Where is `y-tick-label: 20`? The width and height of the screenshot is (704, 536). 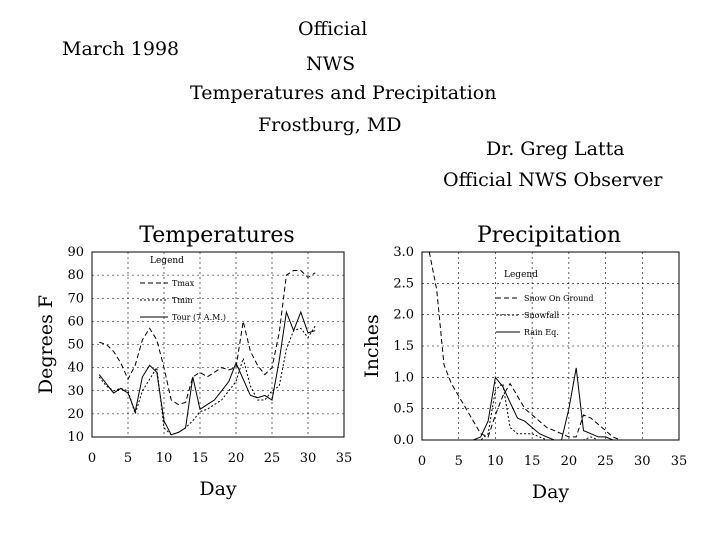 y-tick-label: 20 is located at coordinates (75, 414).